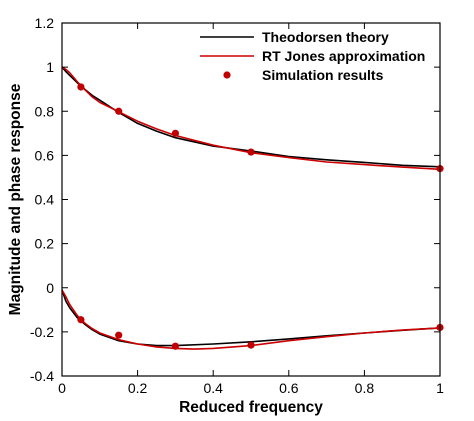 The width and height of the screenshot is (474, 421). Describe the element at coordinates (138, 388) in the screenshot. I see `x-tick-label: 0.2` at that location.